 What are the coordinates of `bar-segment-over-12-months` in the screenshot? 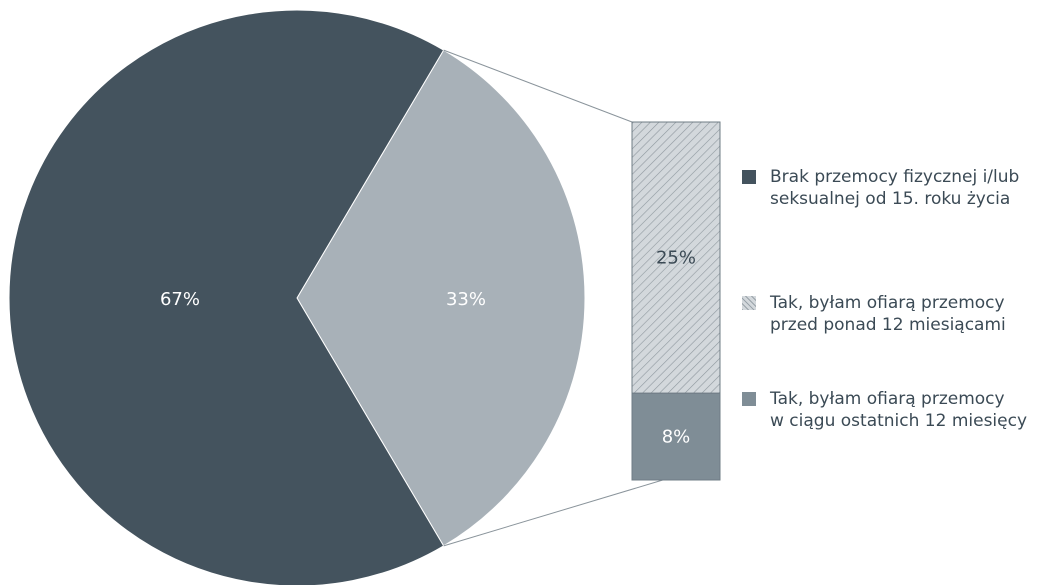 It's located at (676, 257).